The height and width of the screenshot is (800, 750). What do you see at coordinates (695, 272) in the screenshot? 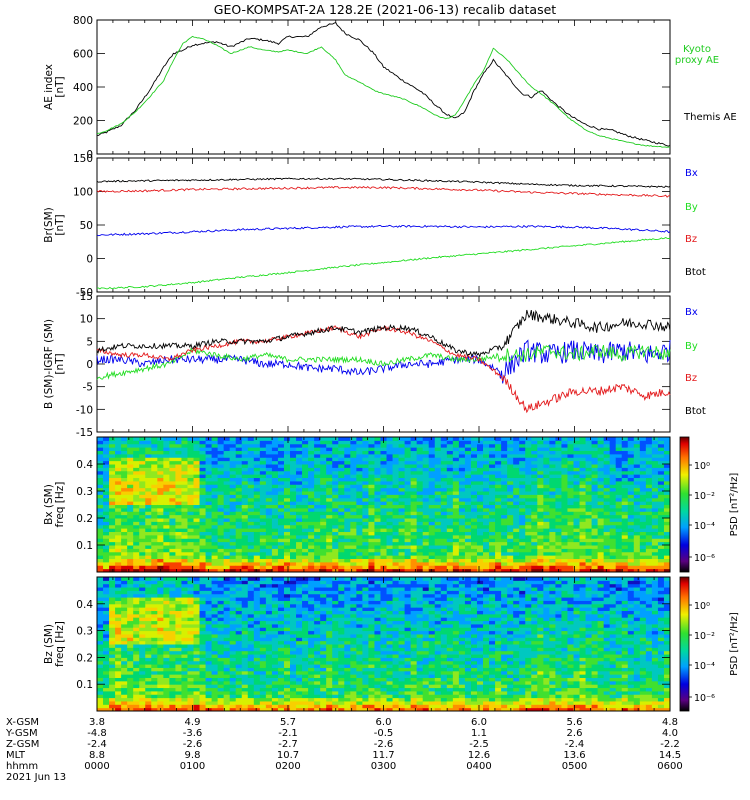
I see `legend-btot: Btot` at bounding box center [695, 272].